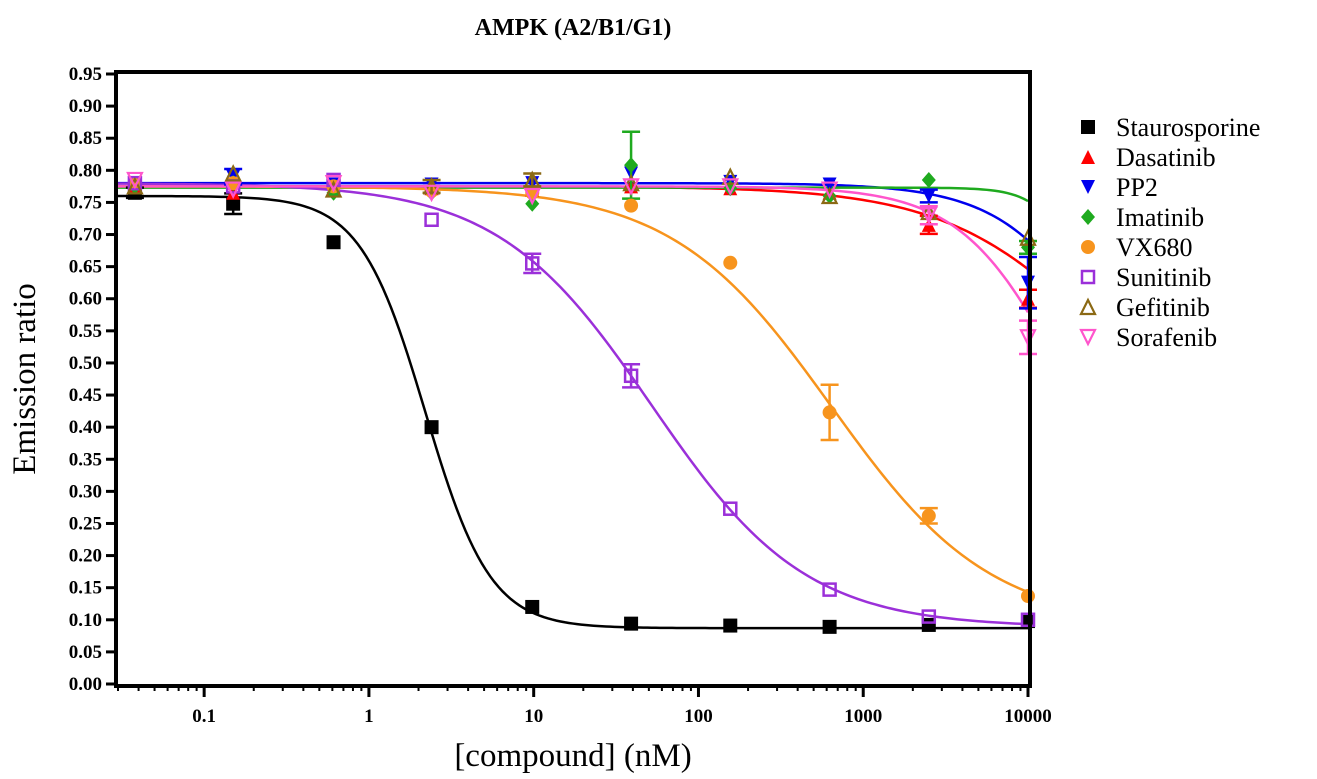  What do you see at coordinates (1088, 277) in the screenshot?
I see `legend-marker-sunitinib` at bounding box center [1088, 277].